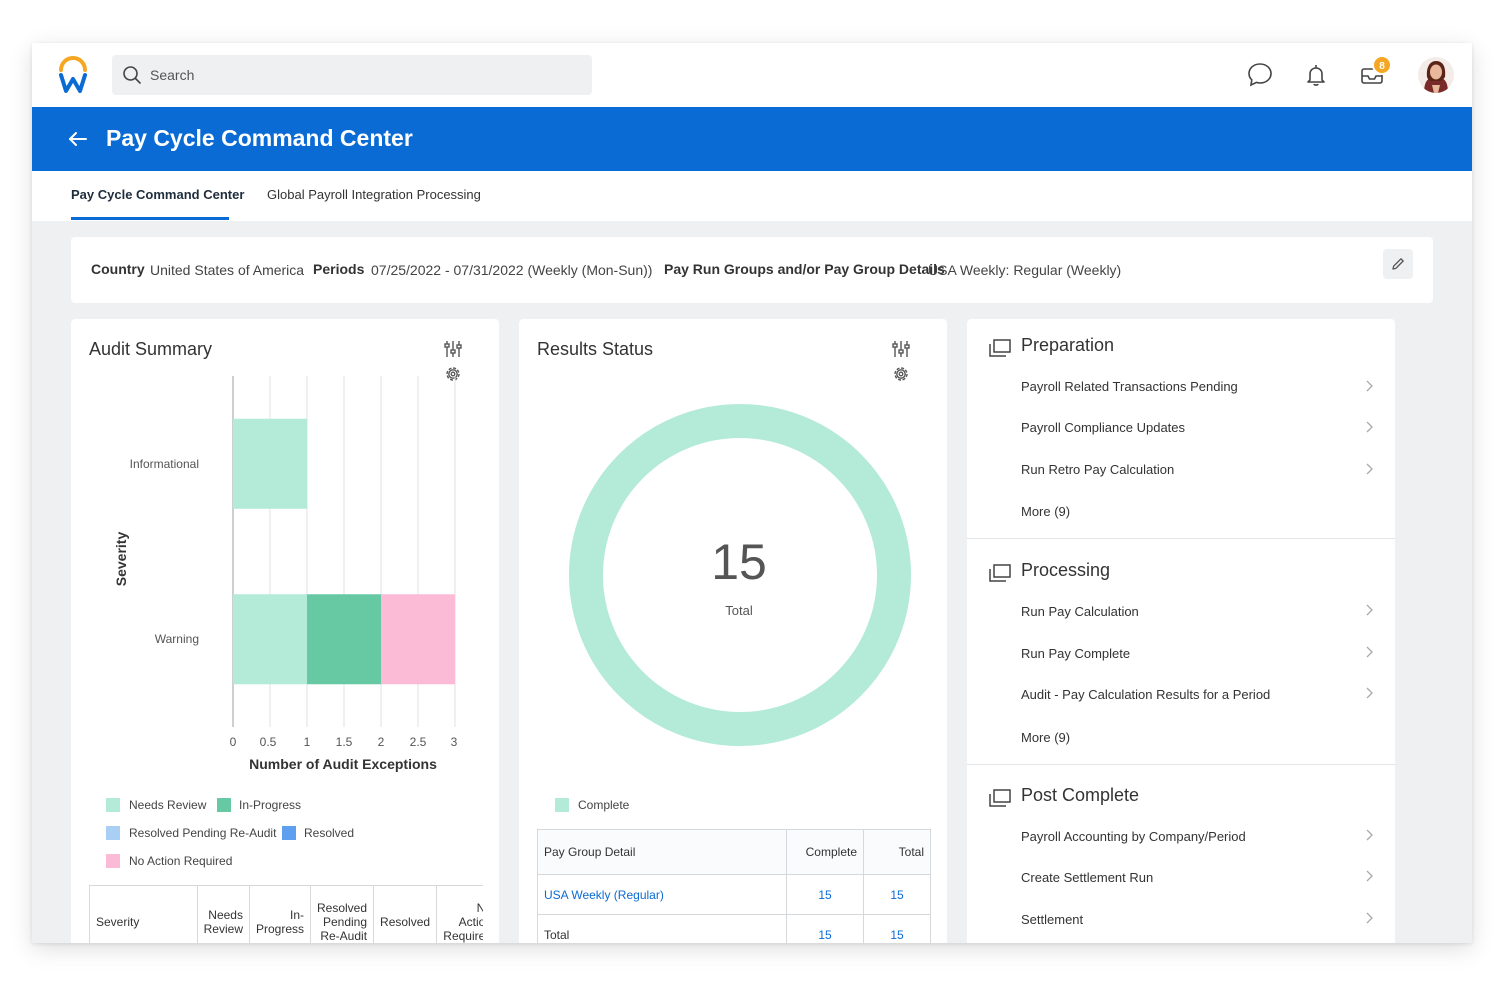 The height and width of the screenshot is (1000, 1500). What do you see at coordinates (739, 562) in the screenshot?
I see `donut-center-value: 15` at bounding box center [739, 562].